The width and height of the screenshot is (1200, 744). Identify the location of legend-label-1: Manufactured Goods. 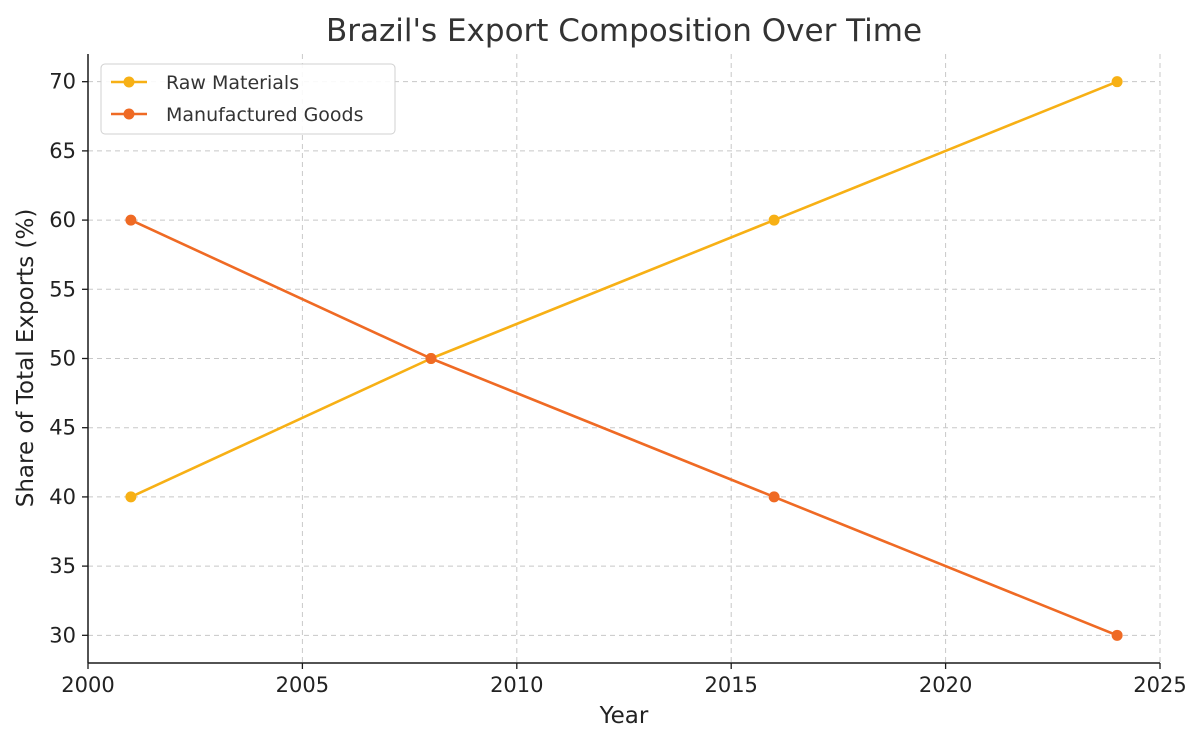
(265, 115).